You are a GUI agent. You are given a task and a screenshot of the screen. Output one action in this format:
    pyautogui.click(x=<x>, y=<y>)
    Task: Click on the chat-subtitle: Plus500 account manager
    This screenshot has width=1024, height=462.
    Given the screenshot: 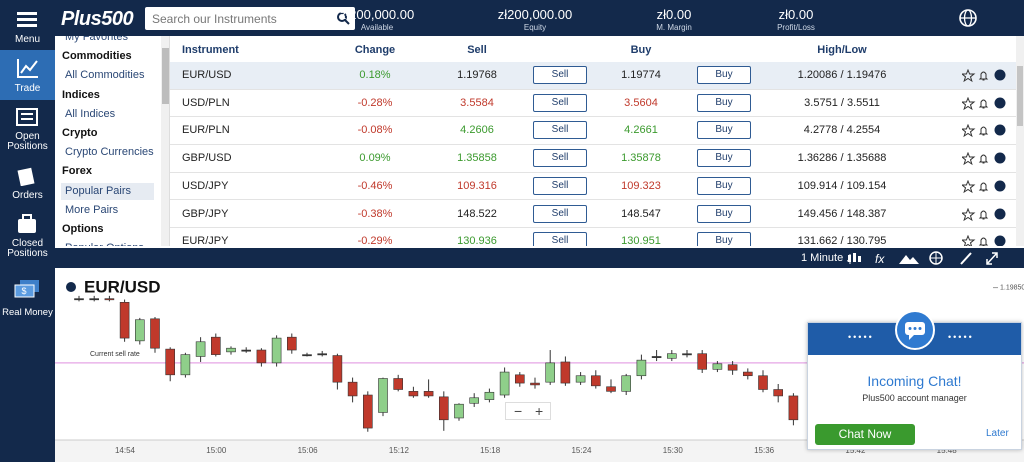 What is the action you would take?
    pyautogui.click(x=914, y=398)
    